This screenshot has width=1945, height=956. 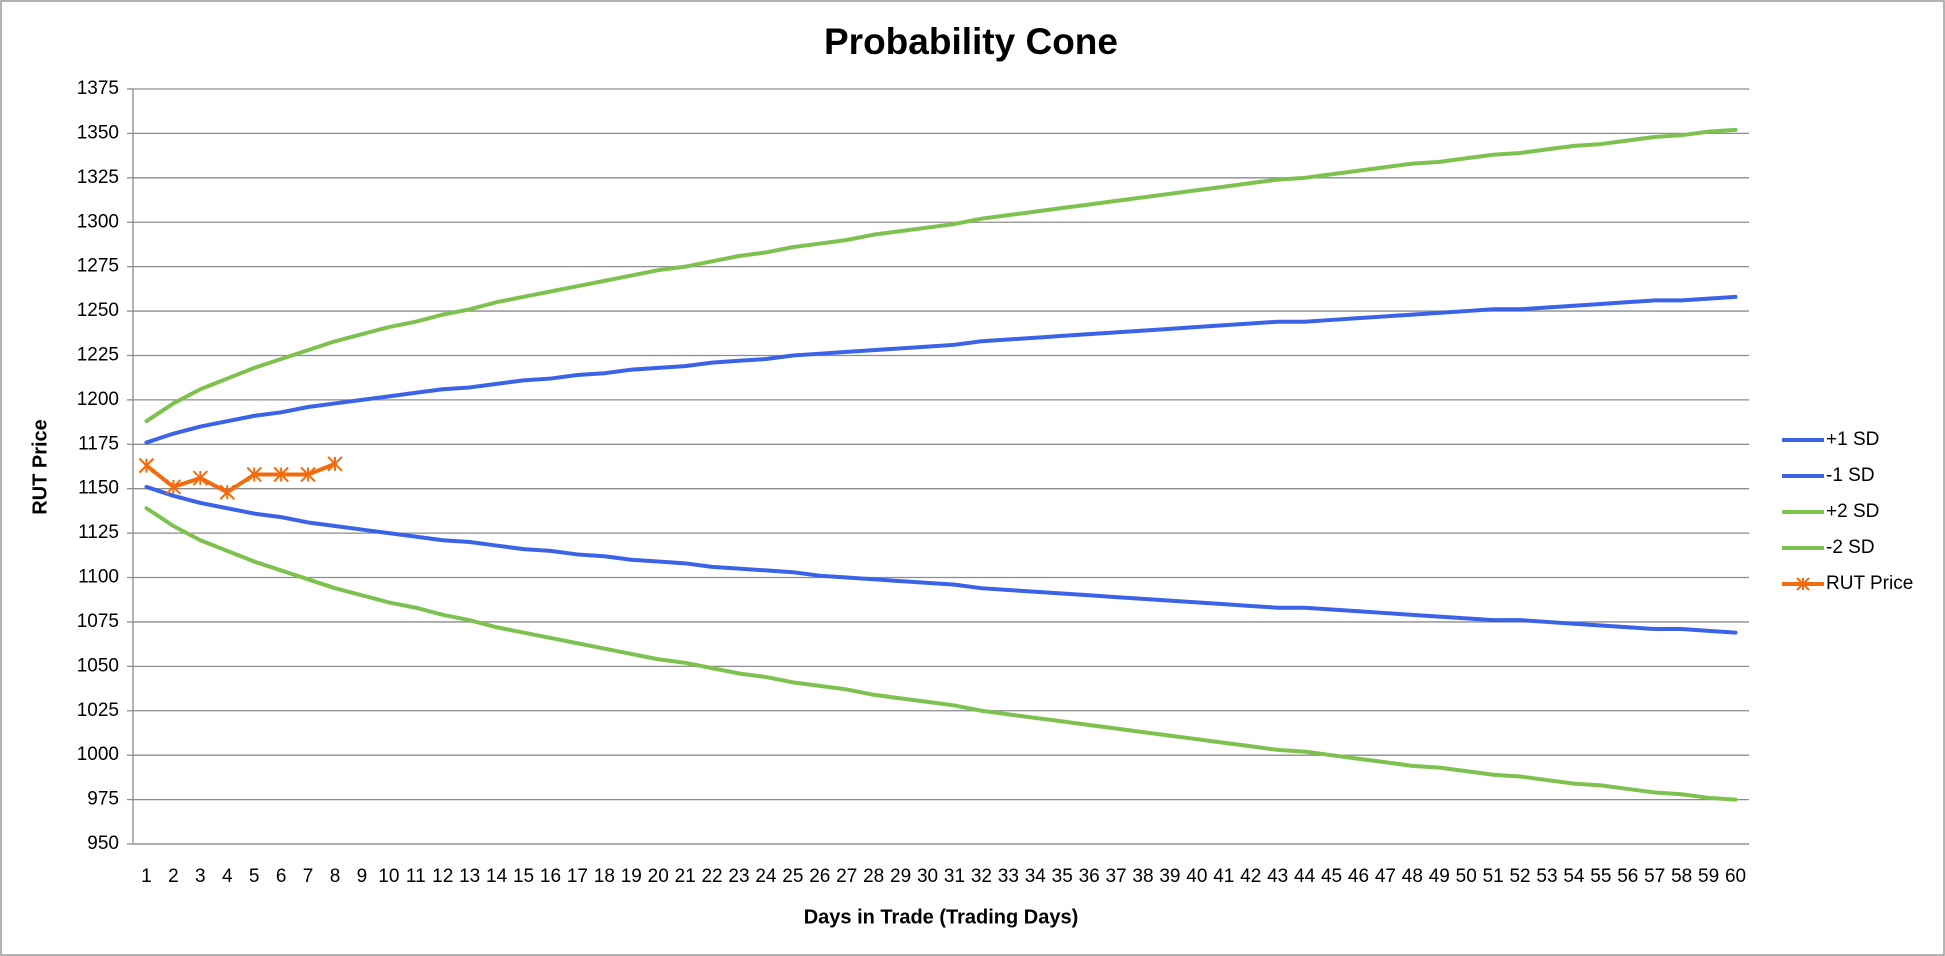 I want to click on x-tick-label: 12, so click(x=442, y=876).